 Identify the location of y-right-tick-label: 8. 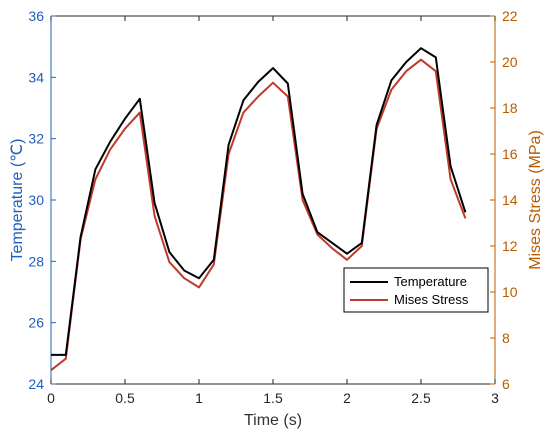
(506, 338).